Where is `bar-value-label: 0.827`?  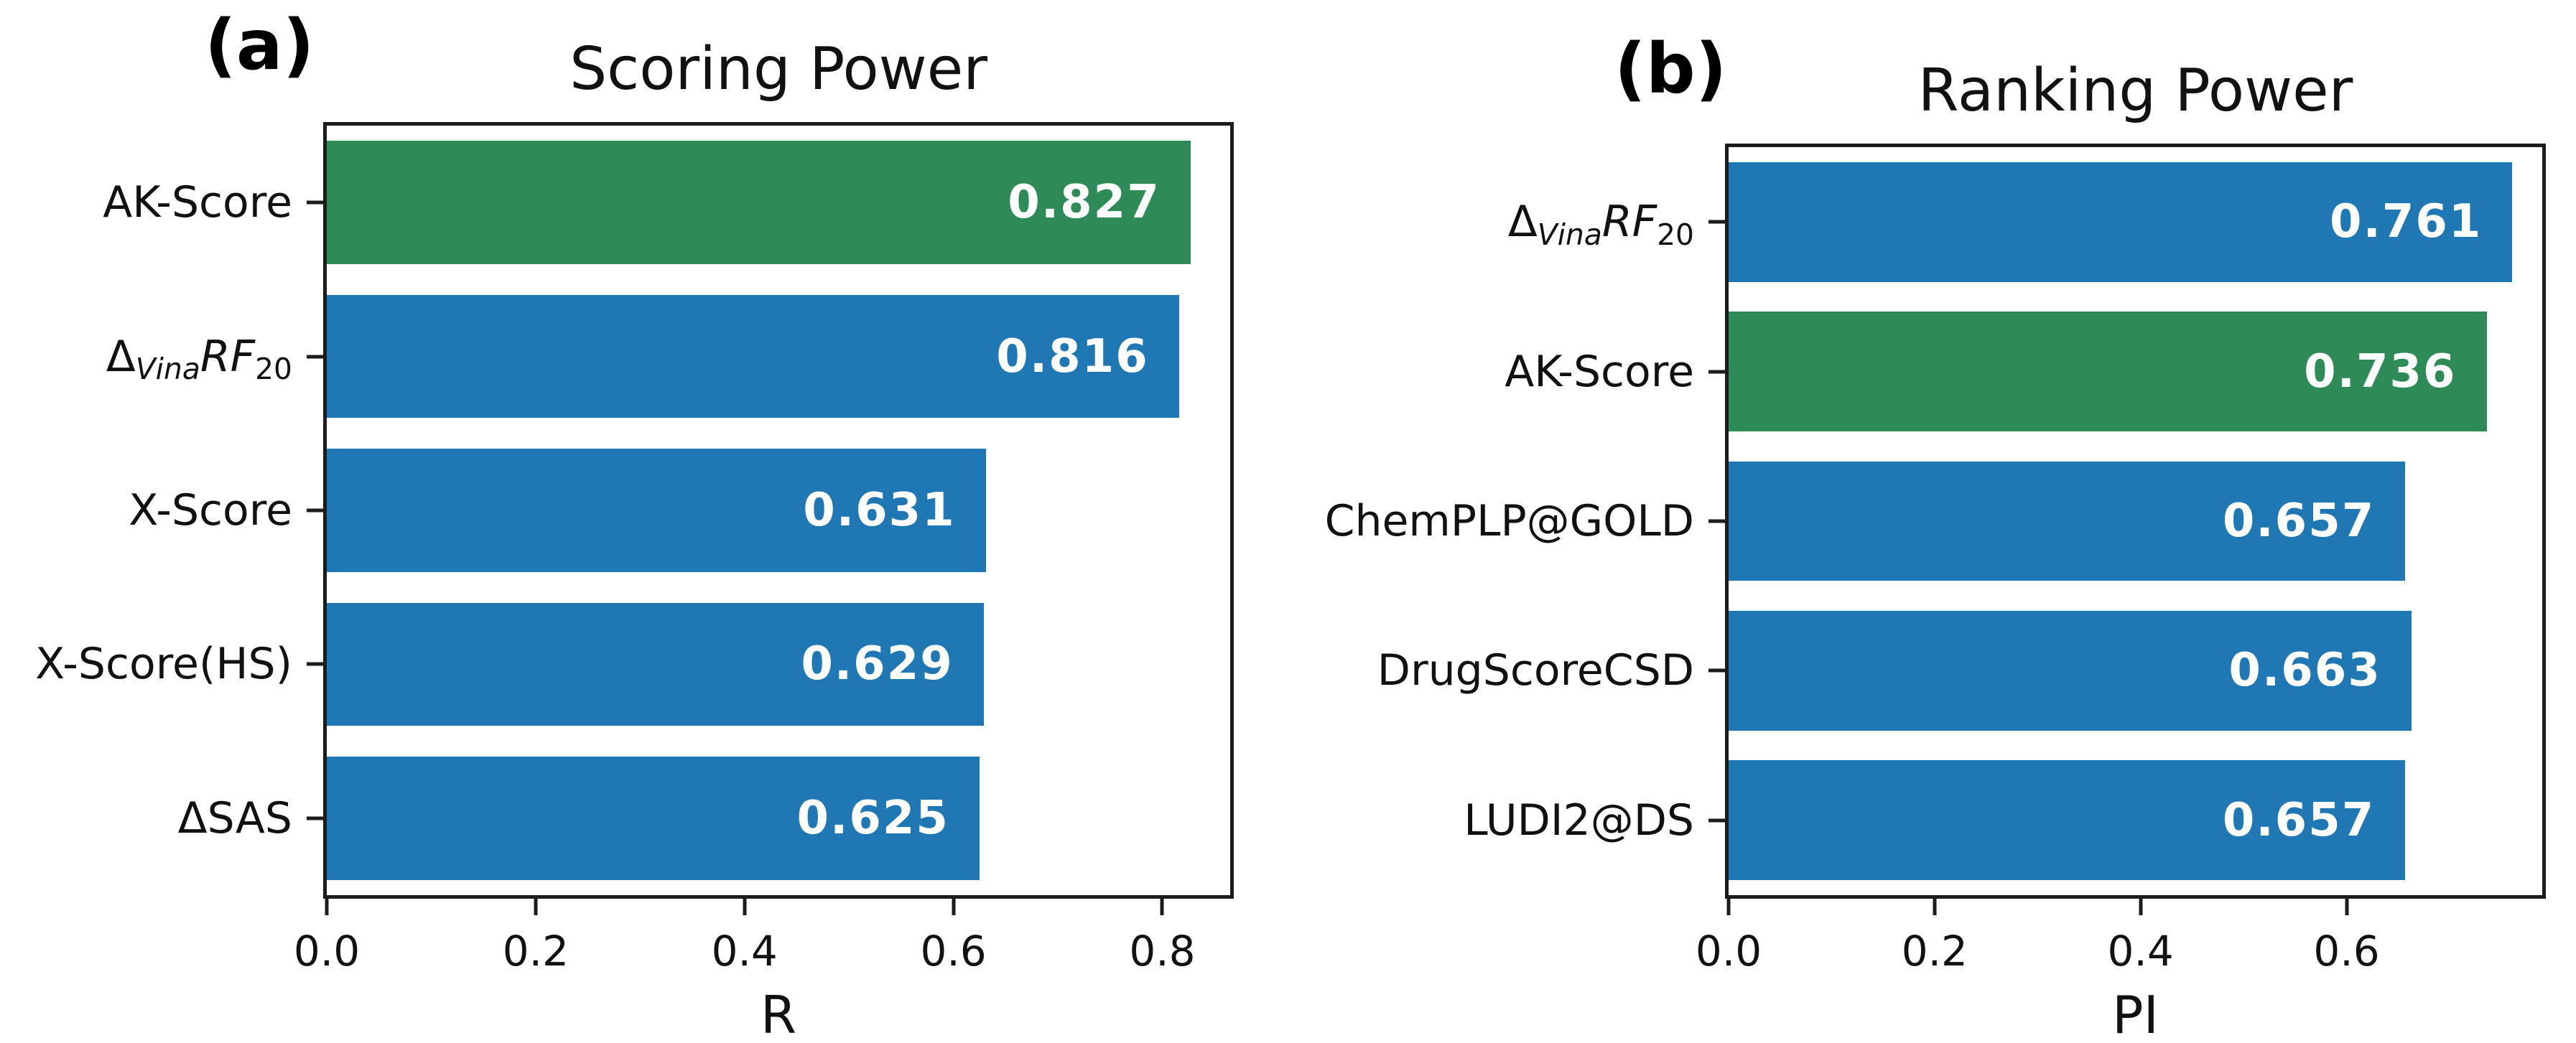
bar-value-label: 0.827 is located at coordinates (1084, 203).